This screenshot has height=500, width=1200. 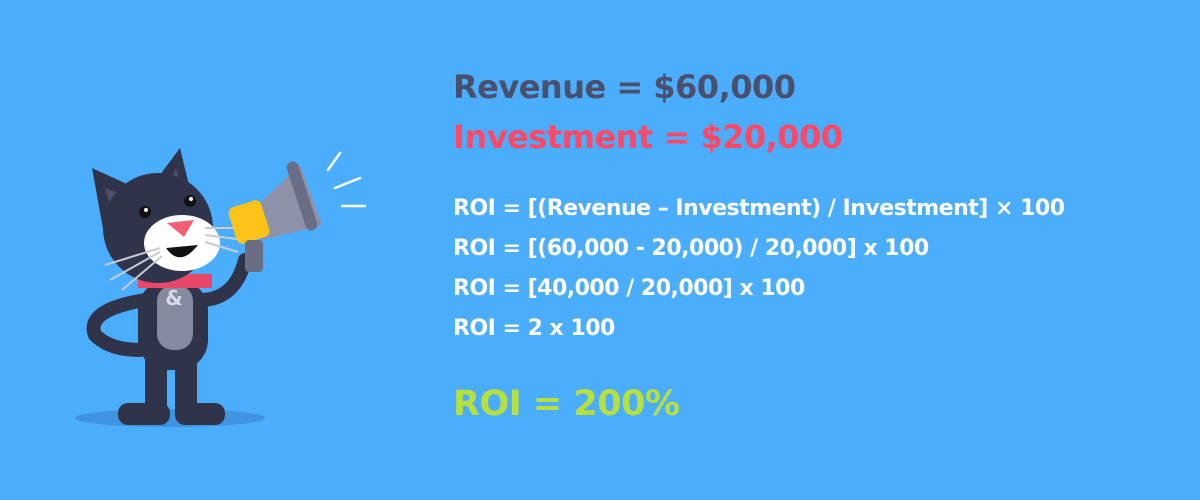 What do you see at coordinates (691, 248) in the screenshot?
I see `formula-line: ROI = [(60,000 - 20,000) / 20,000] x 100` at bounding box center [691, 248].